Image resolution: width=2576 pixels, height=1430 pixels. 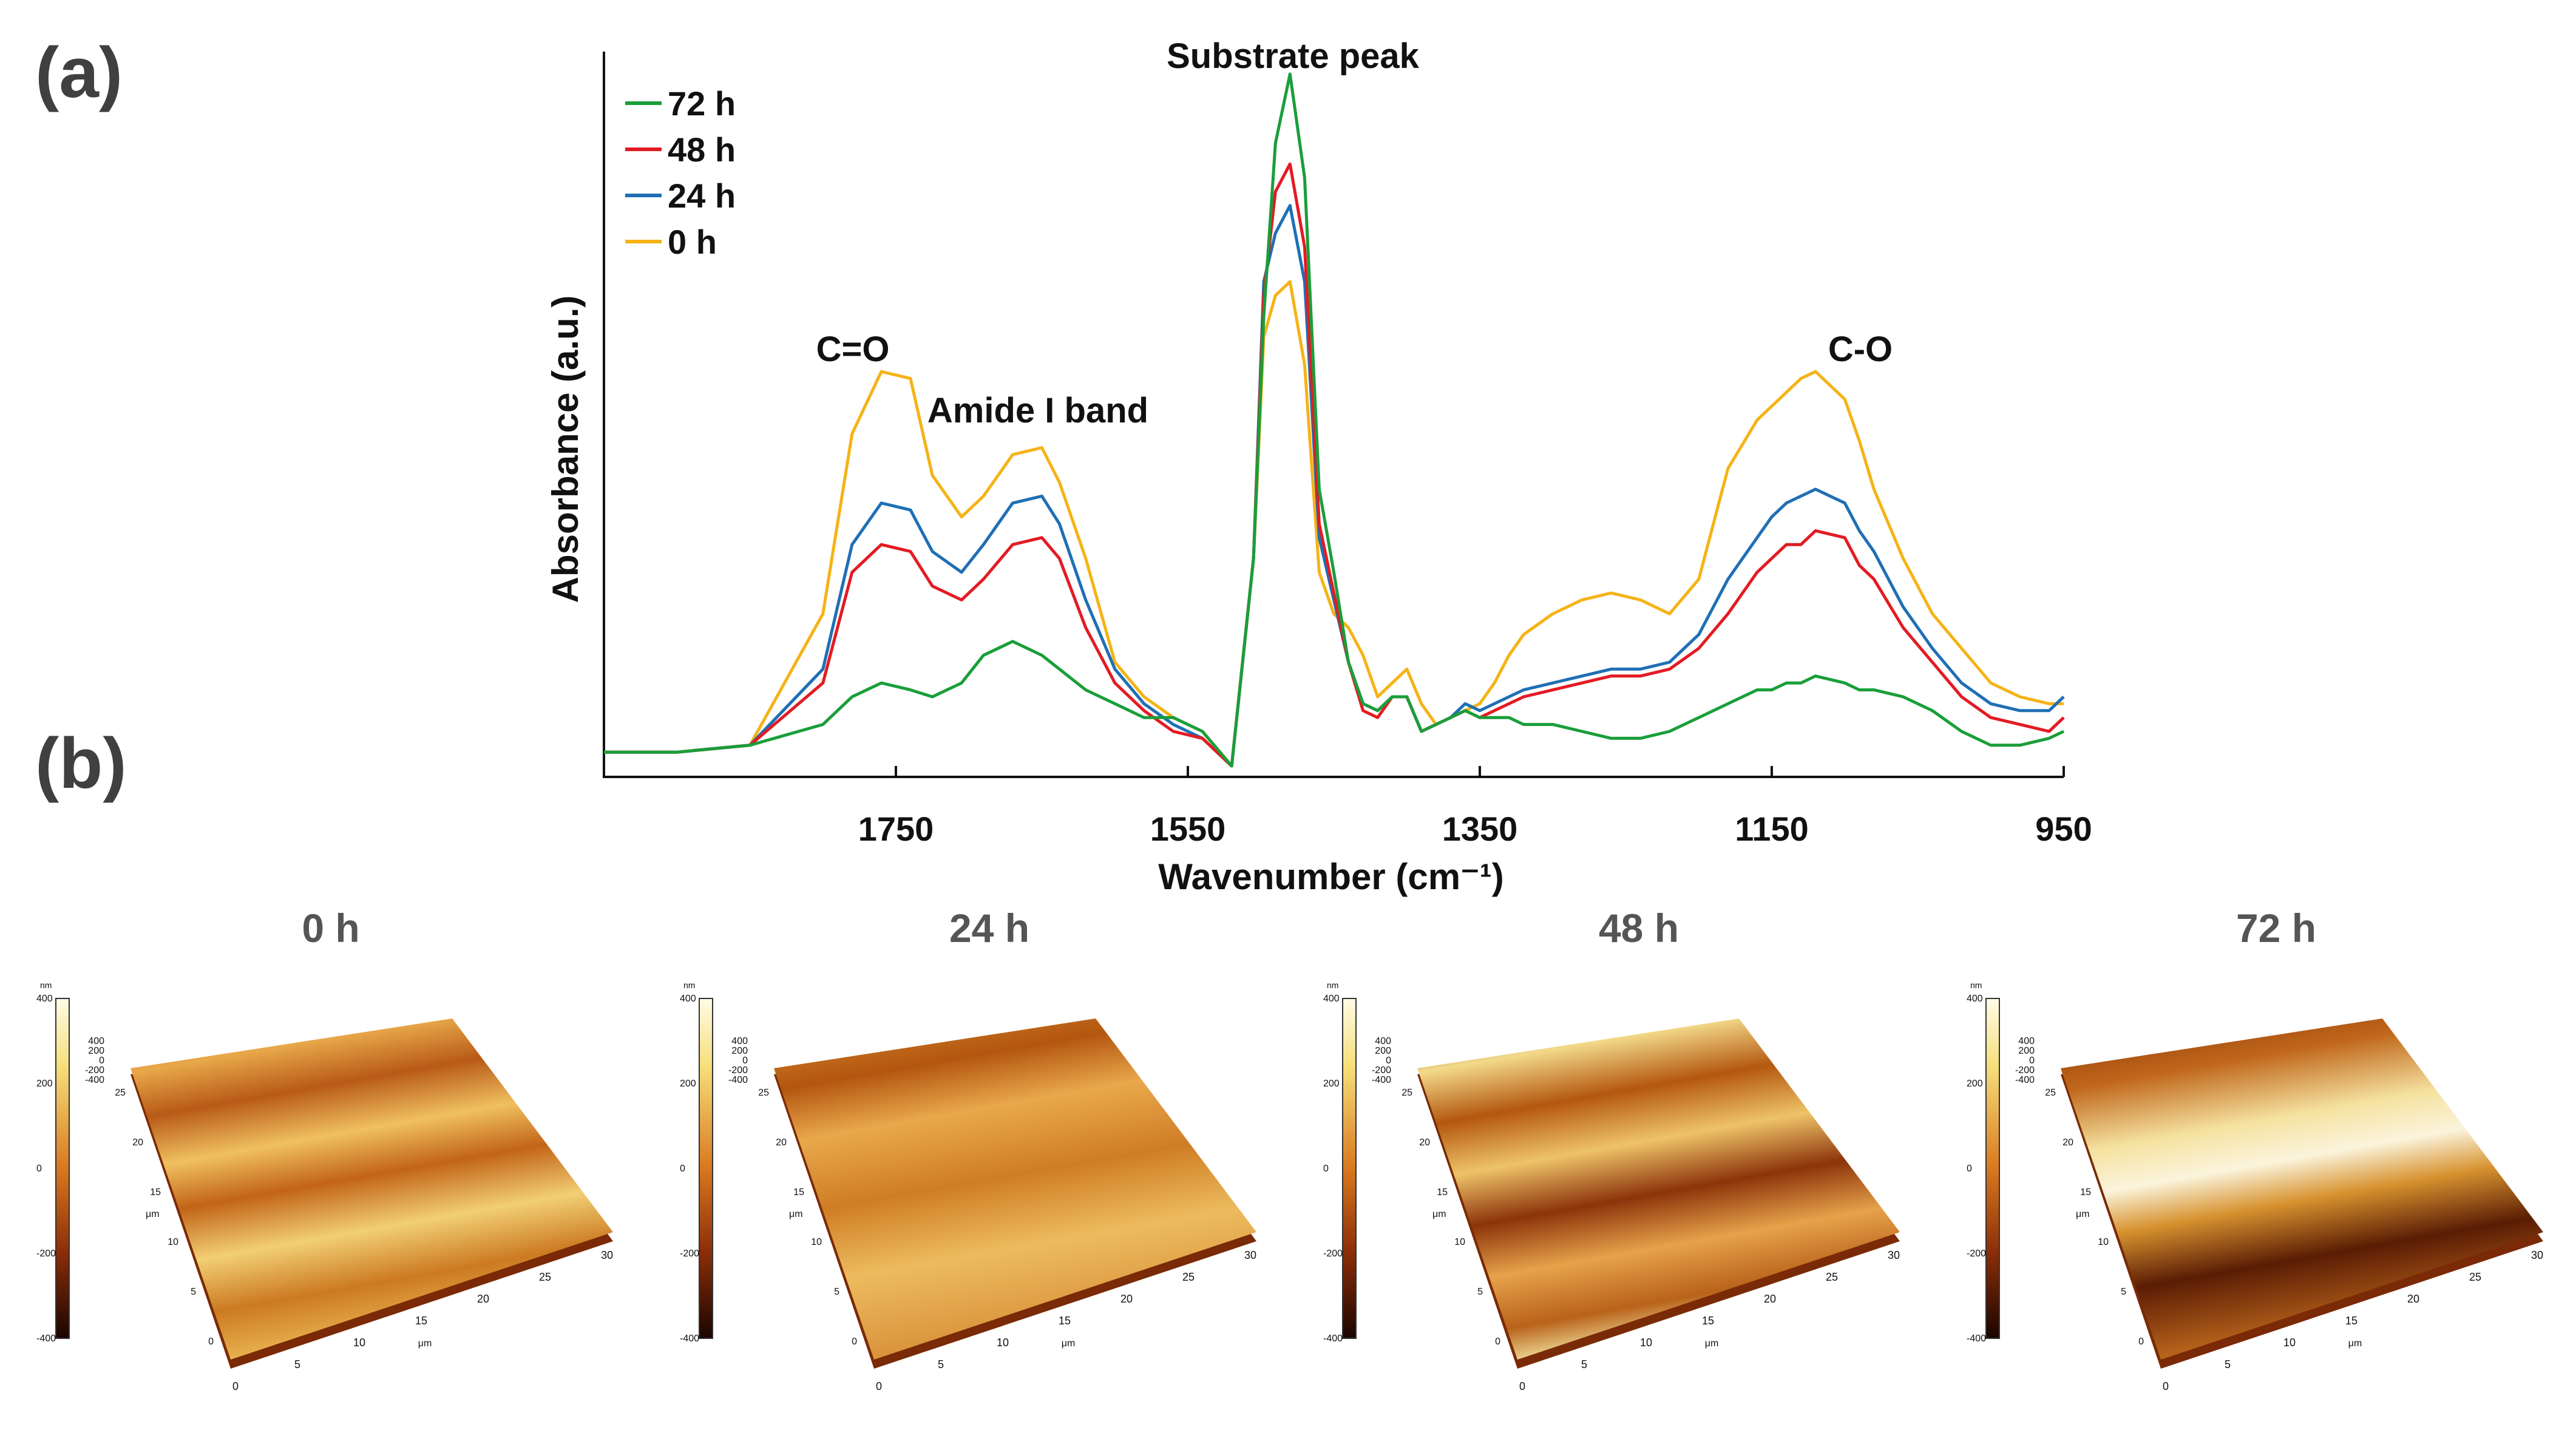 I want to click on x-tick-label: 950, so click(x=2063, y=829).